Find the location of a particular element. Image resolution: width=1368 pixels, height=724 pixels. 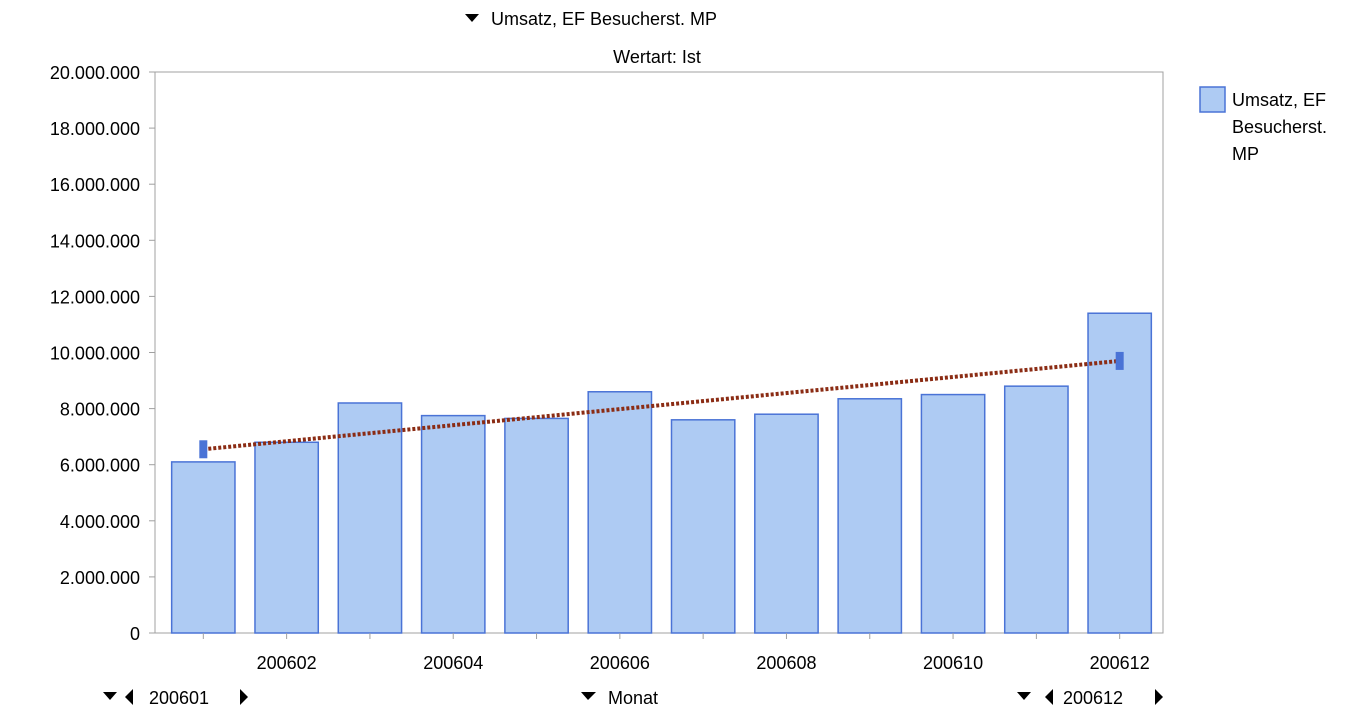

trendline-end-handle is located at coordinates (1119, 360).